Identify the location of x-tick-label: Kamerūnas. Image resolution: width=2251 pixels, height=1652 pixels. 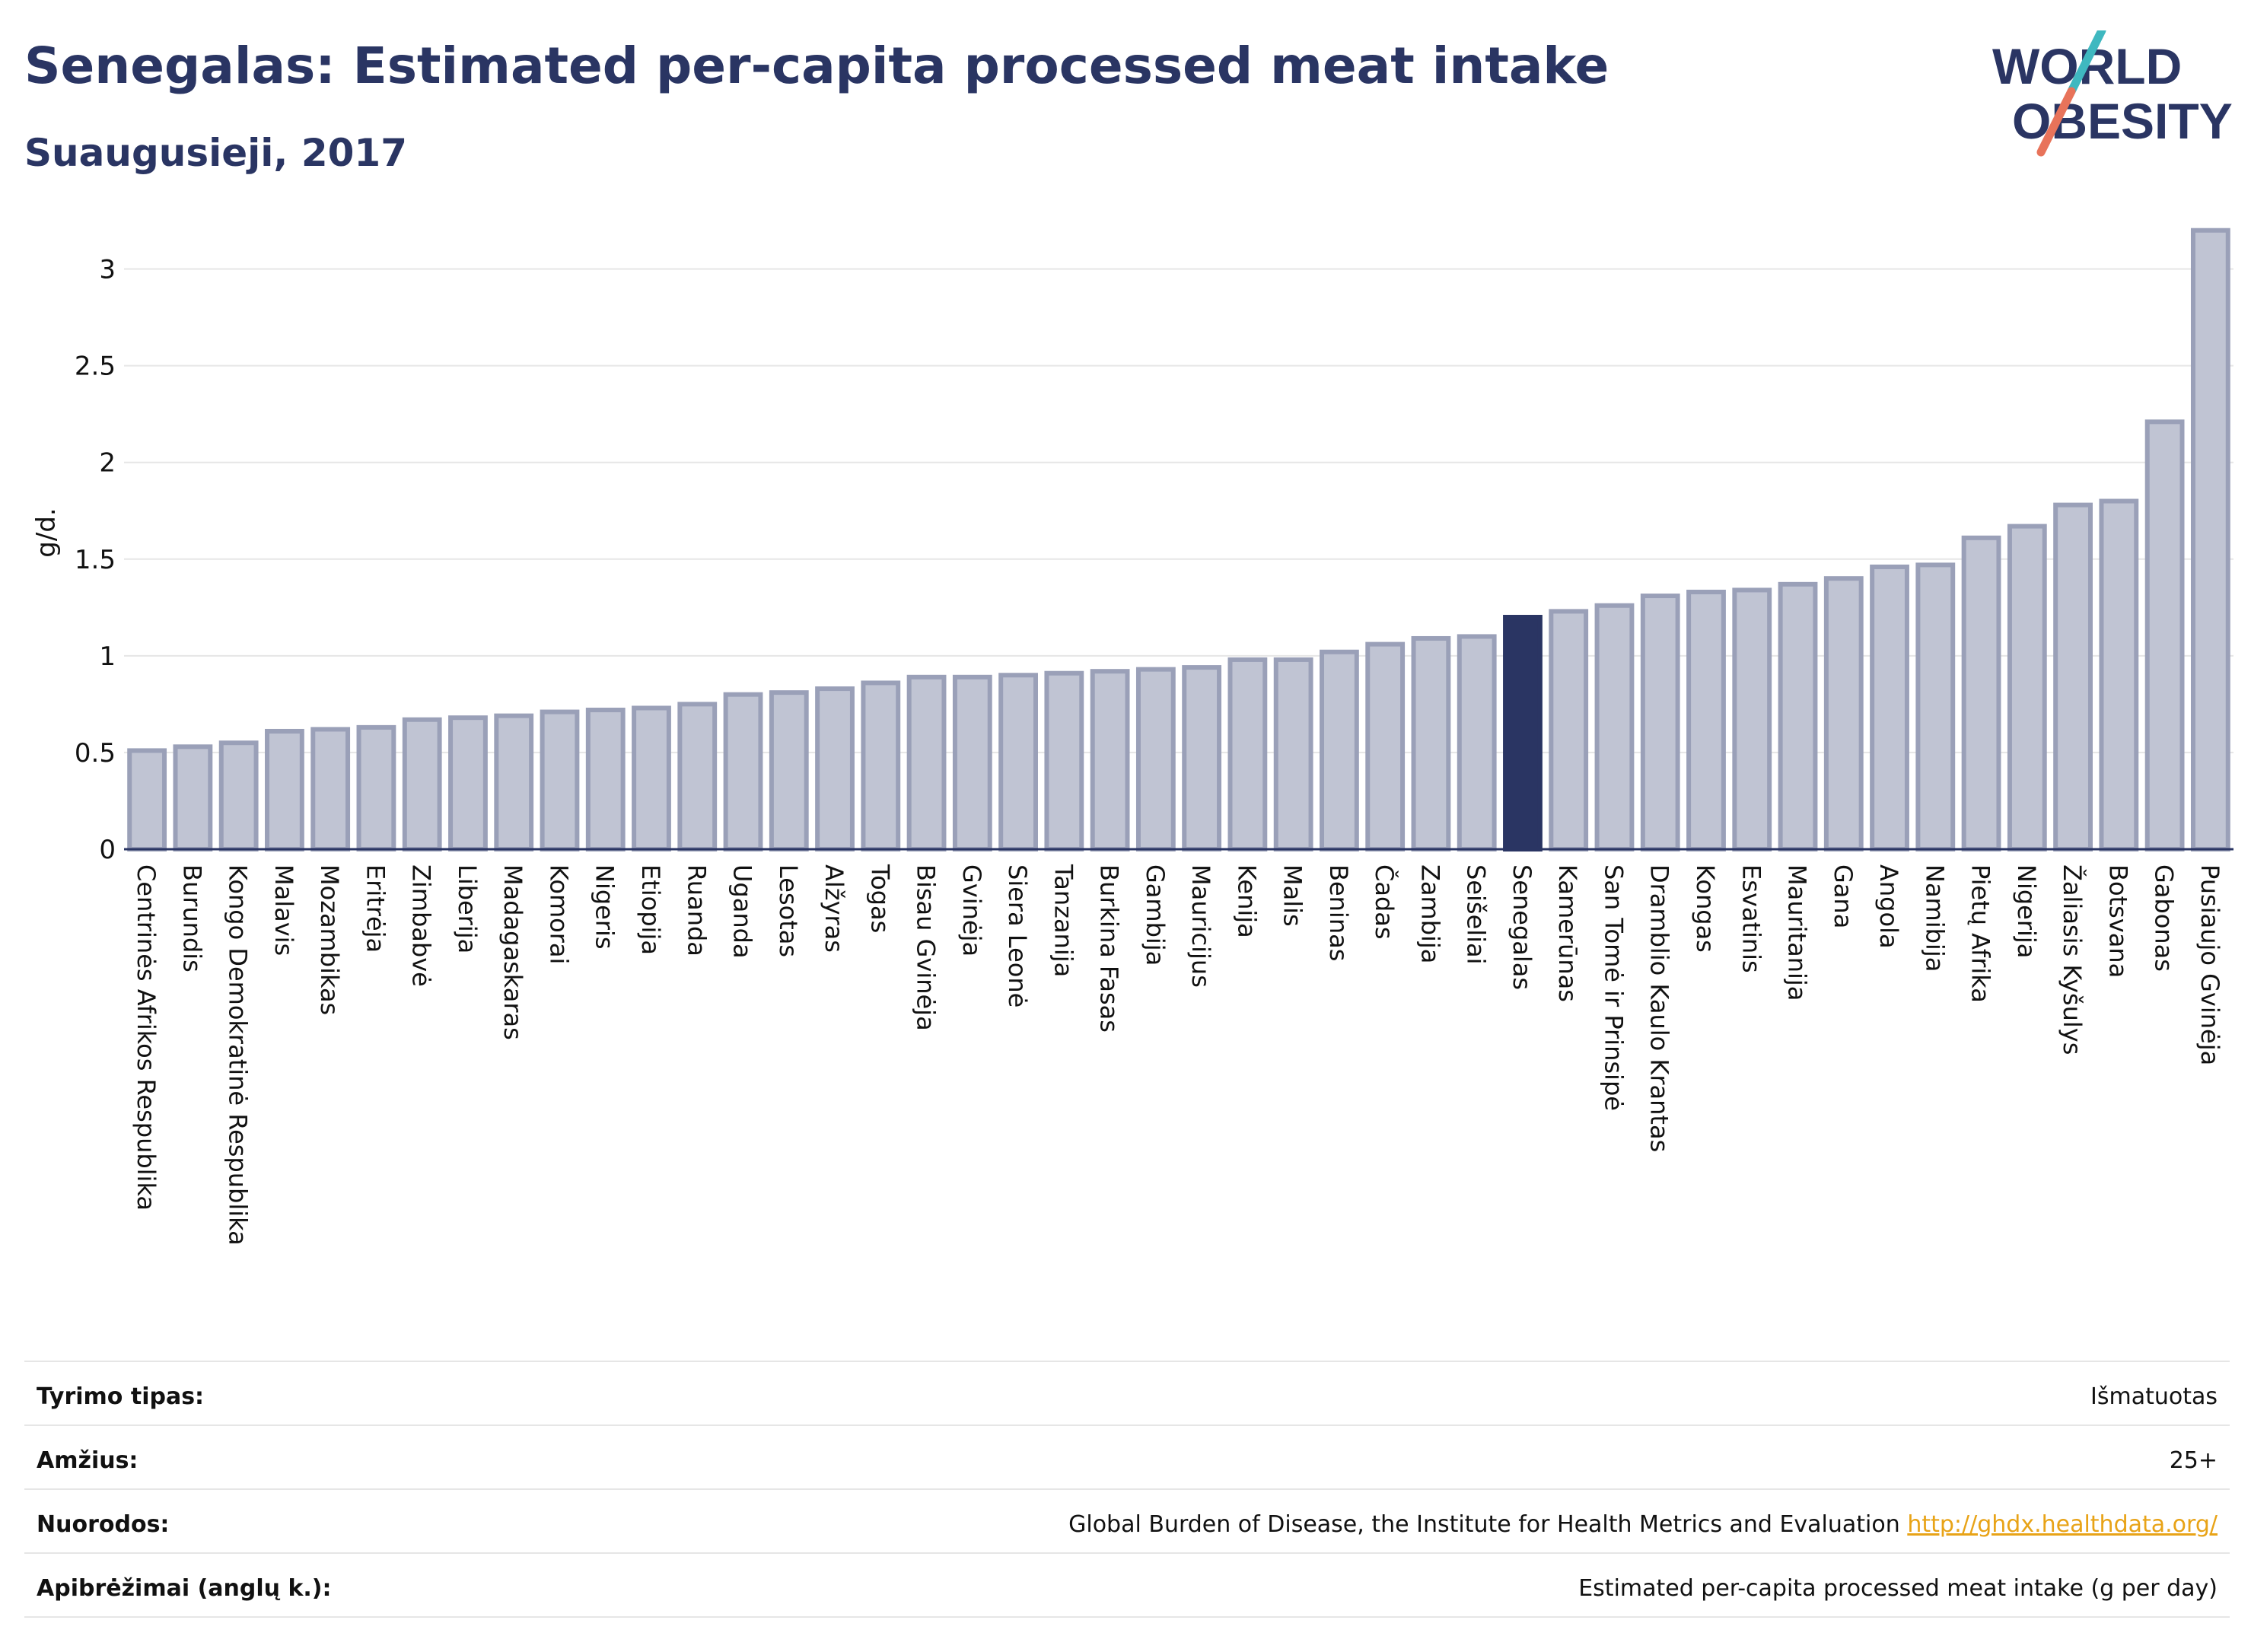
(1567, 933).